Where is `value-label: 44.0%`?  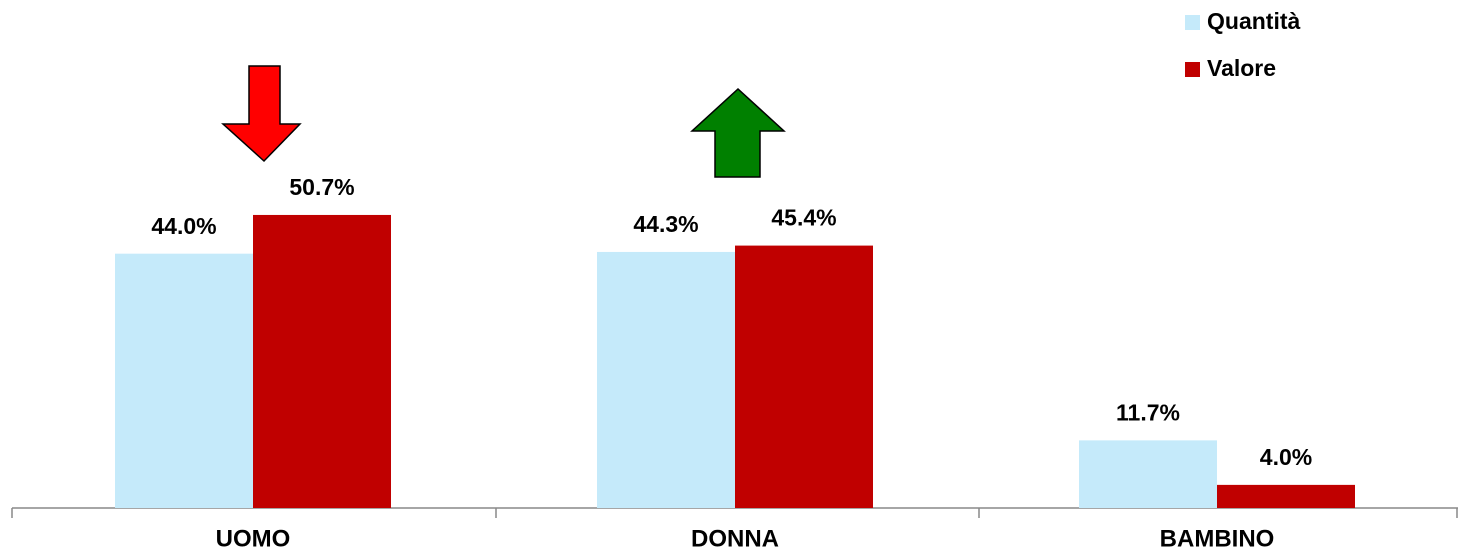 value-label: 44.0% is located at coordinates (183, 226).